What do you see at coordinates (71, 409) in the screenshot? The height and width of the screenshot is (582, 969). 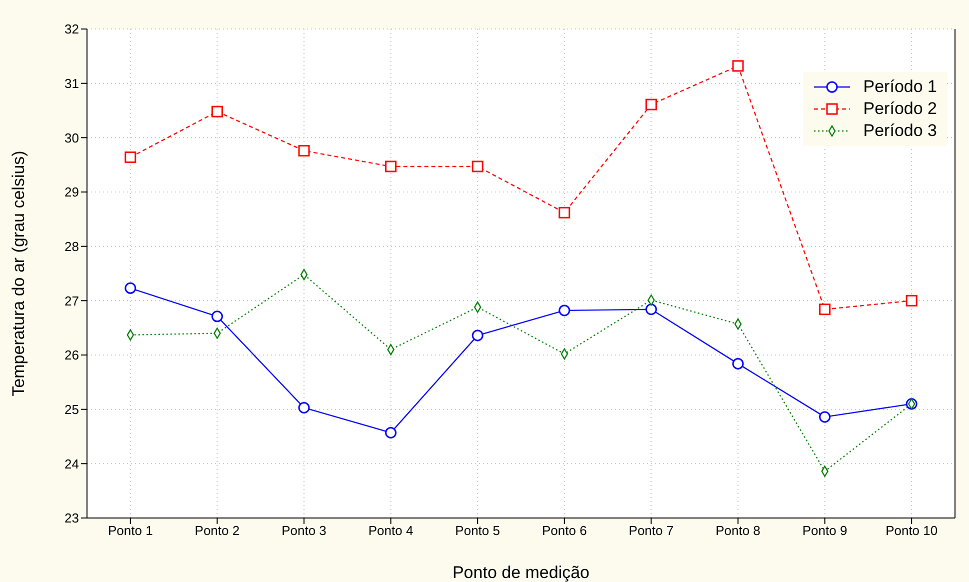 I see `y-tick-label: 25` at bounding box center [71, 409].